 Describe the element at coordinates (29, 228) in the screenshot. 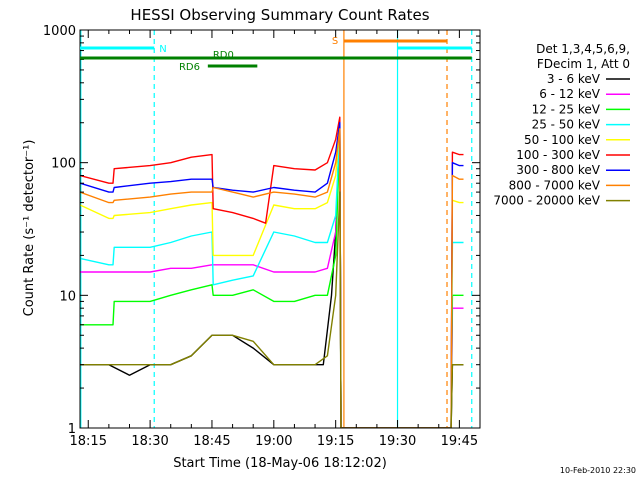

I see `y-axis-label: Count Rate (s⁻¹ detector⁻¹)` at that location.